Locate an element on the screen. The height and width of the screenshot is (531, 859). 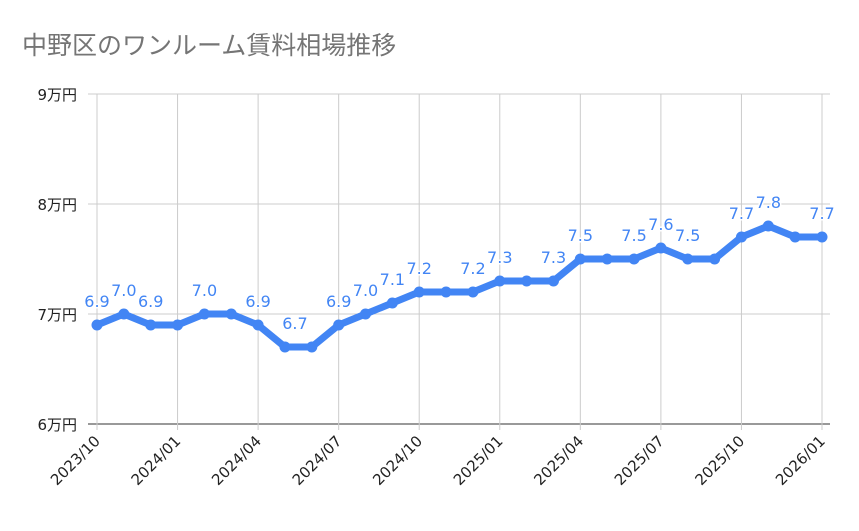
x-tick-label: 2024/04 is located at coordinates (236, 460).